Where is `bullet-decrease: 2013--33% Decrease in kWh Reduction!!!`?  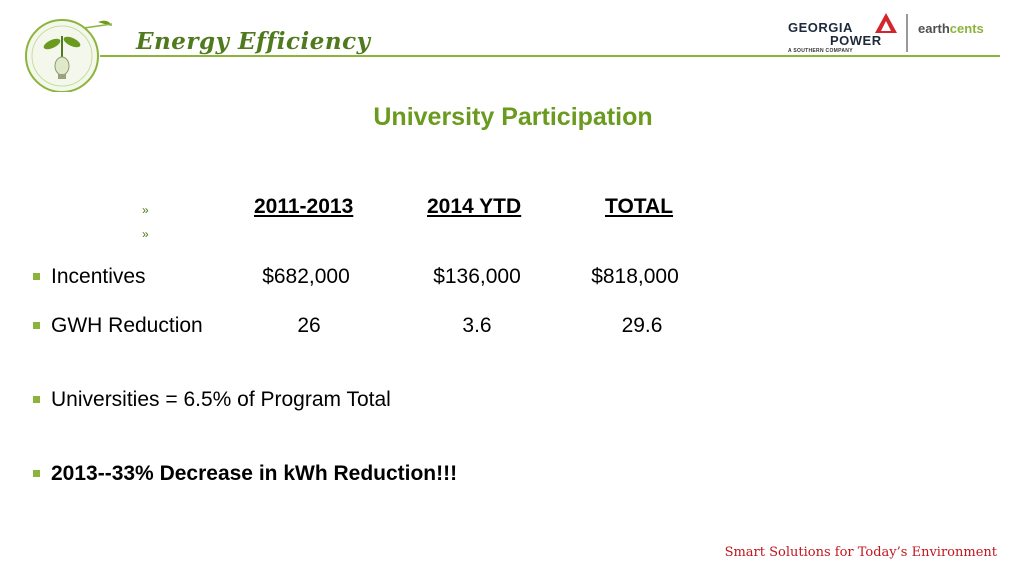
bullet-decrease: 2013--33% Decrease in kWh Reduction!!! is located at coordinates (254, 473).